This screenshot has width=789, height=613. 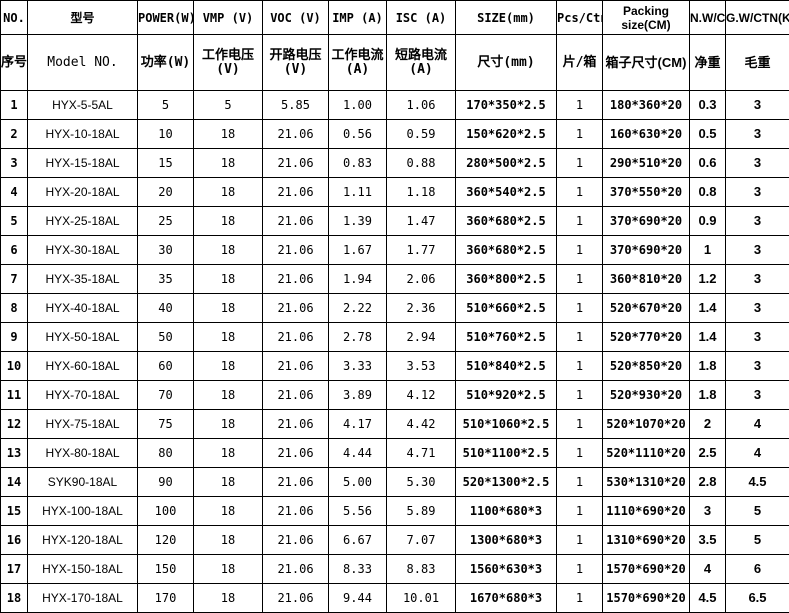 What do you see at coordinates (421, 18) in the screenshot?
I see `header-isc: ISC (A)` at bounding box center [421, 18].